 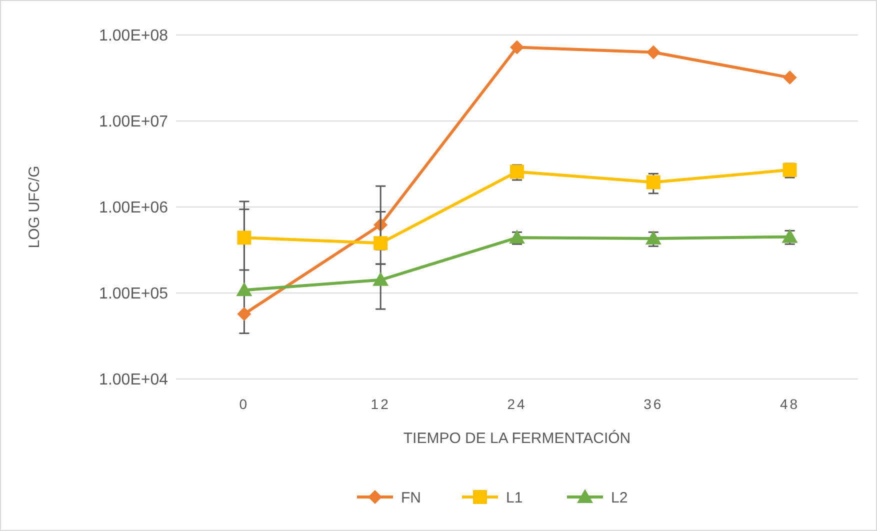 I want to click on y-tick-label: 1.00E+06, so click(x=133, y=208).